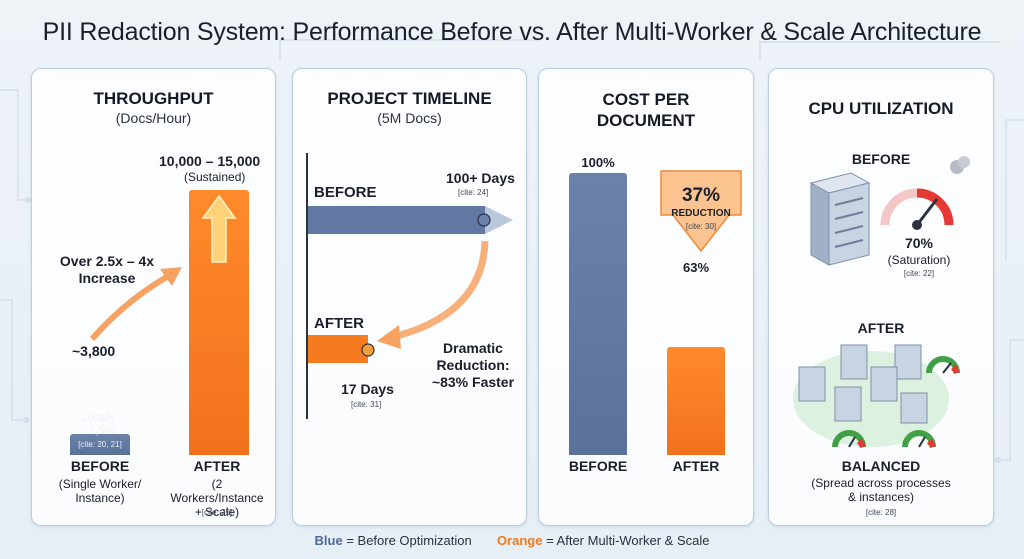  What do you see at coordinates (876, 396) in the screenshot?
I see `server-cluster-icon` at bounding box center [876, 396].